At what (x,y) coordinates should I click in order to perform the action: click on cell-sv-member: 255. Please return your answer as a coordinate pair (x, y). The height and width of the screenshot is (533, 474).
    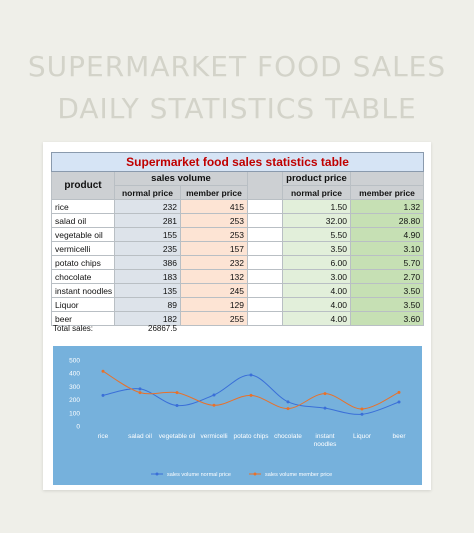
    Looking at the image, I should click on (214, 318).